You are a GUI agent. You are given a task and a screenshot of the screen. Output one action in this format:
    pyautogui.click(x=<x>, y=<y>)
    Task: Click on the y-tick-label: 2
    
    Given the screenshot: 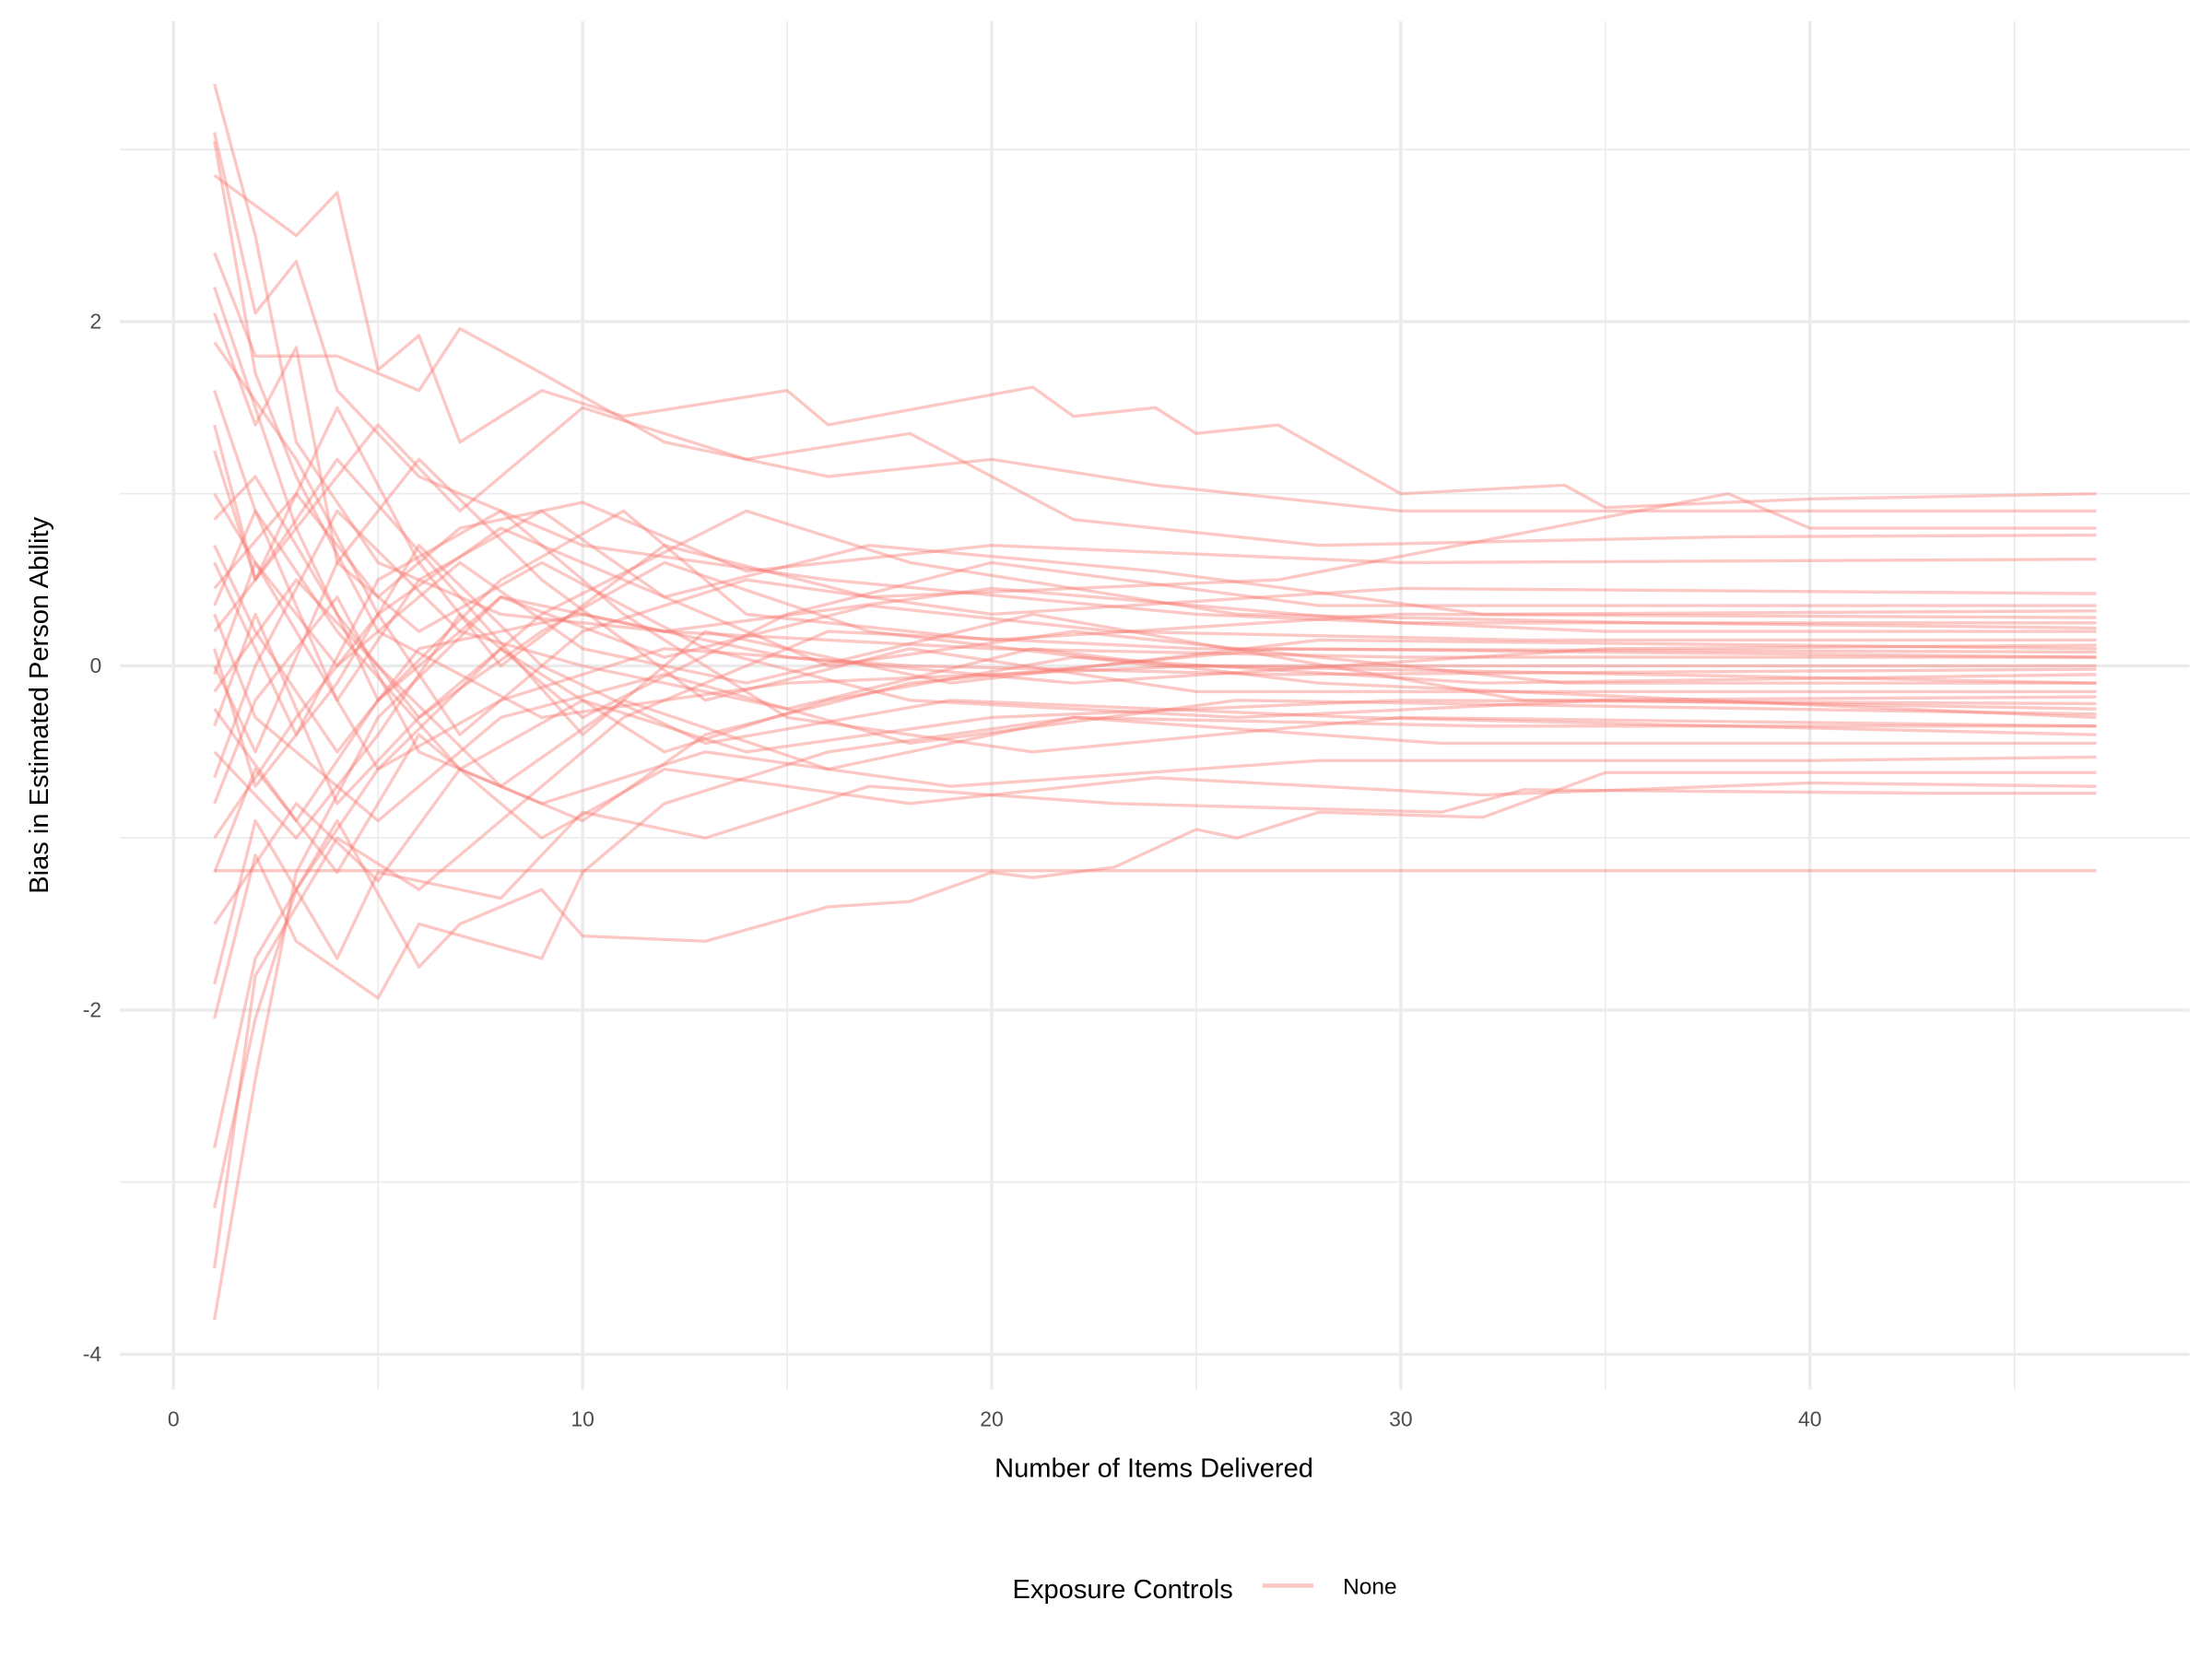 What is the action you would take?
    pyautogui.click(x=95, y=322)
    